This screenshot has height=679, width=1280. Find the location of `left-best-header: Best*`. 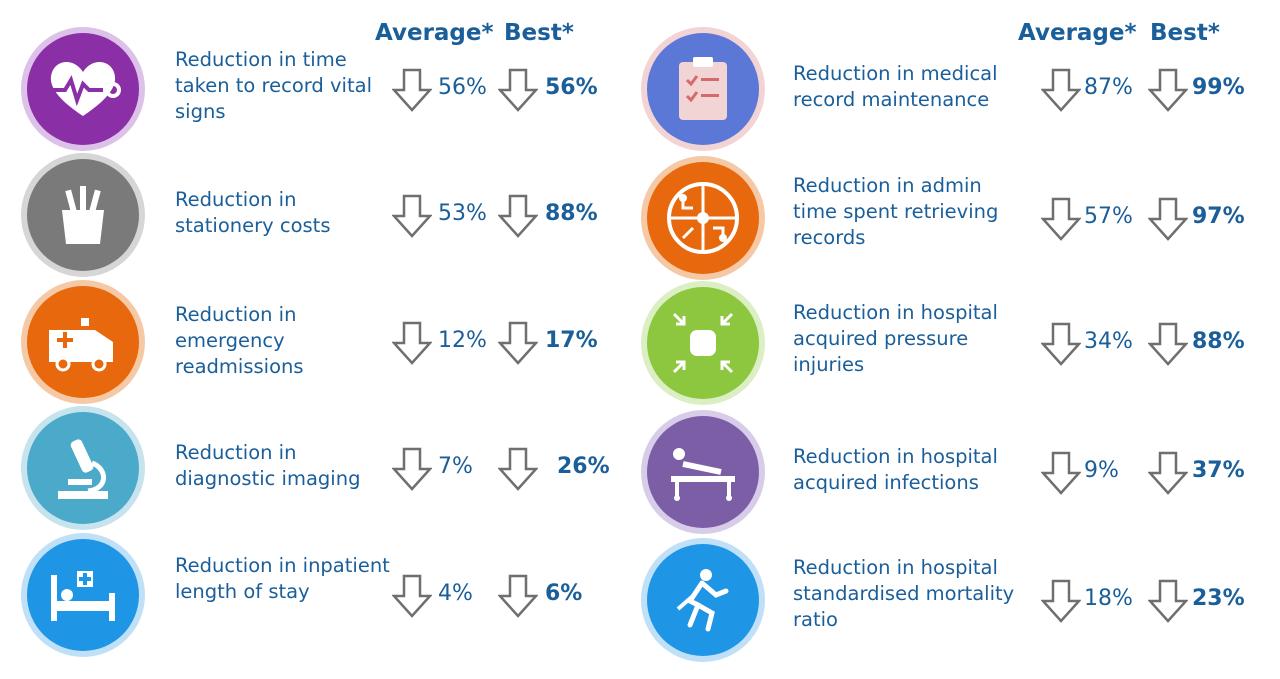

left-best-header: Best* is located at coordinates (539, 33).